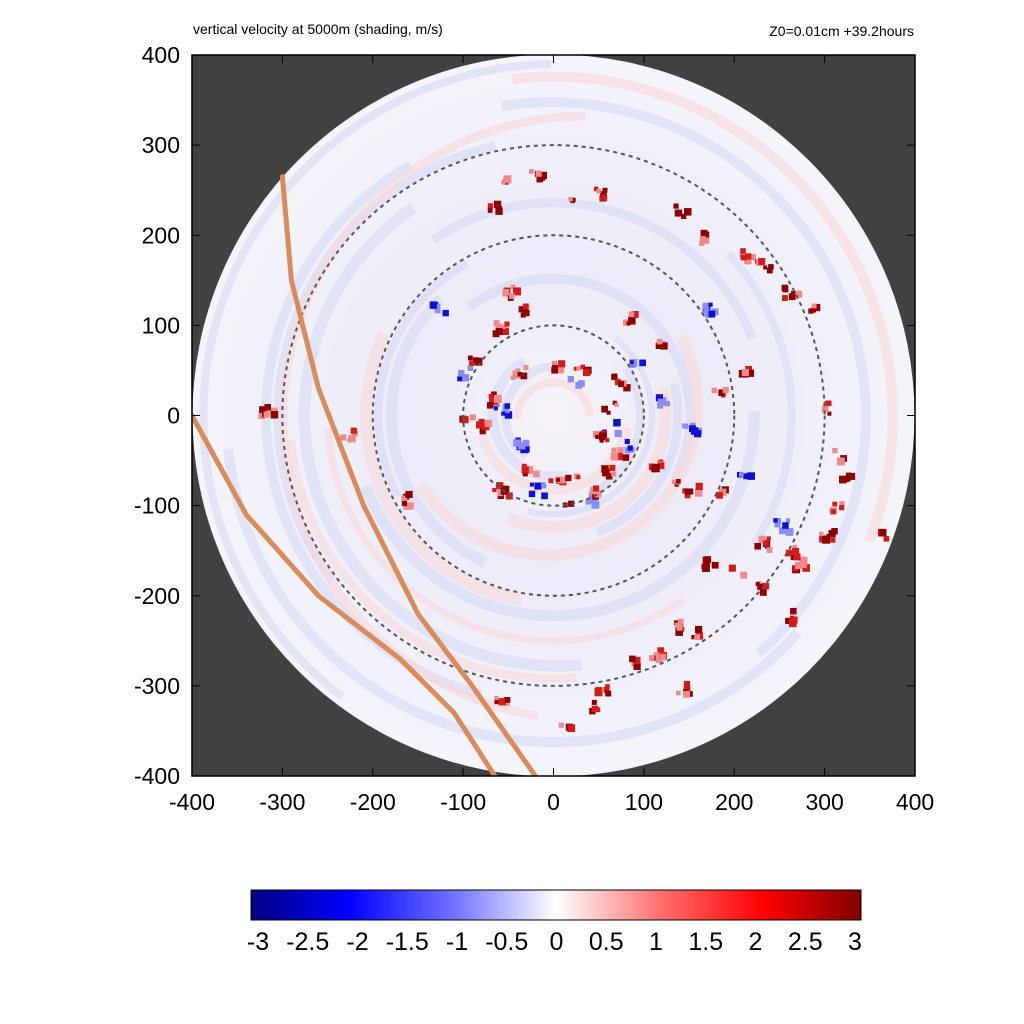  I want to click on y-tick-label: 400, so click(161, 55).